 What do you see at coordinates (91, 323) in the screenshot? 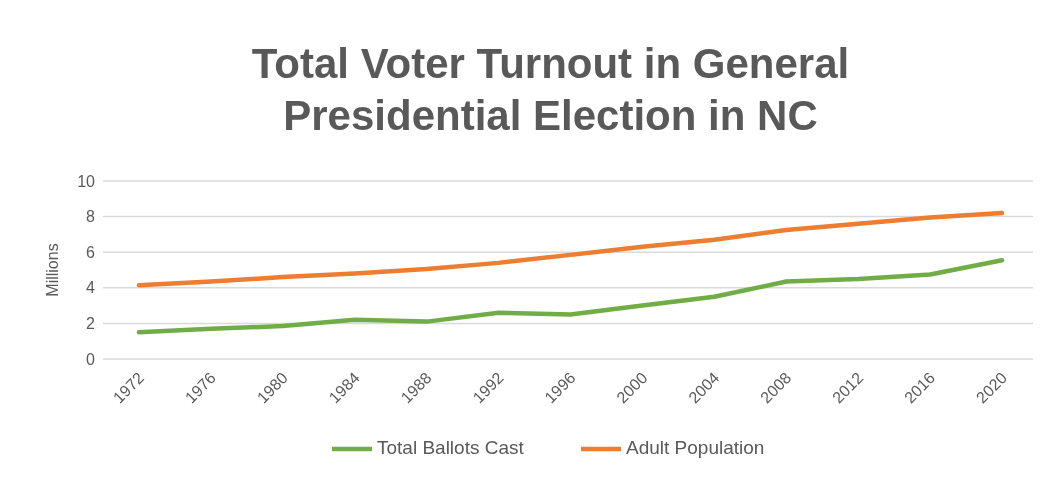
I see `y-tick-label: 2` at bounding box center [91, 323].